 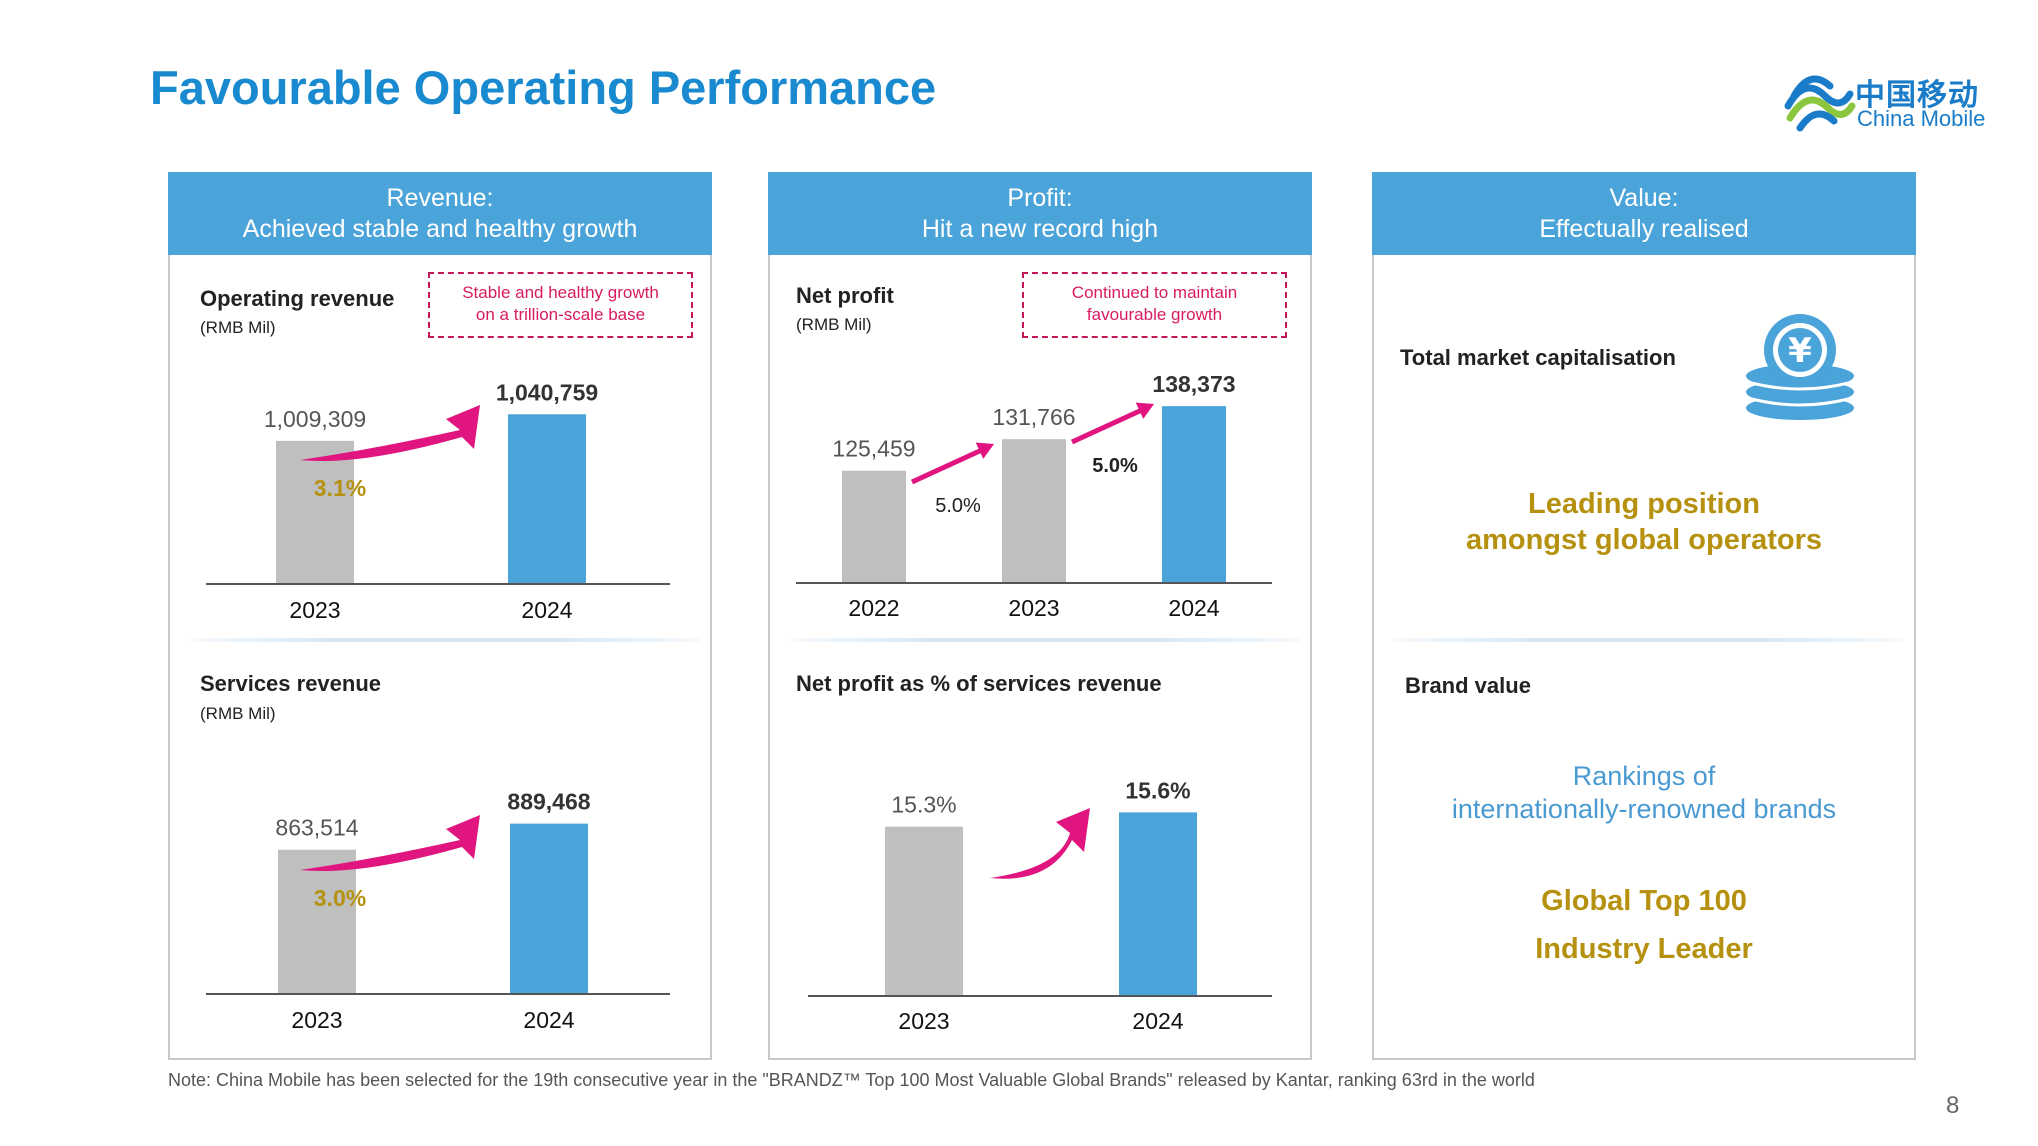 What do you see at coordinates (238, 713) in the screenshot?
I see `services-revenue-unit: (RMB Mil)` at bounding box center [238, 713].